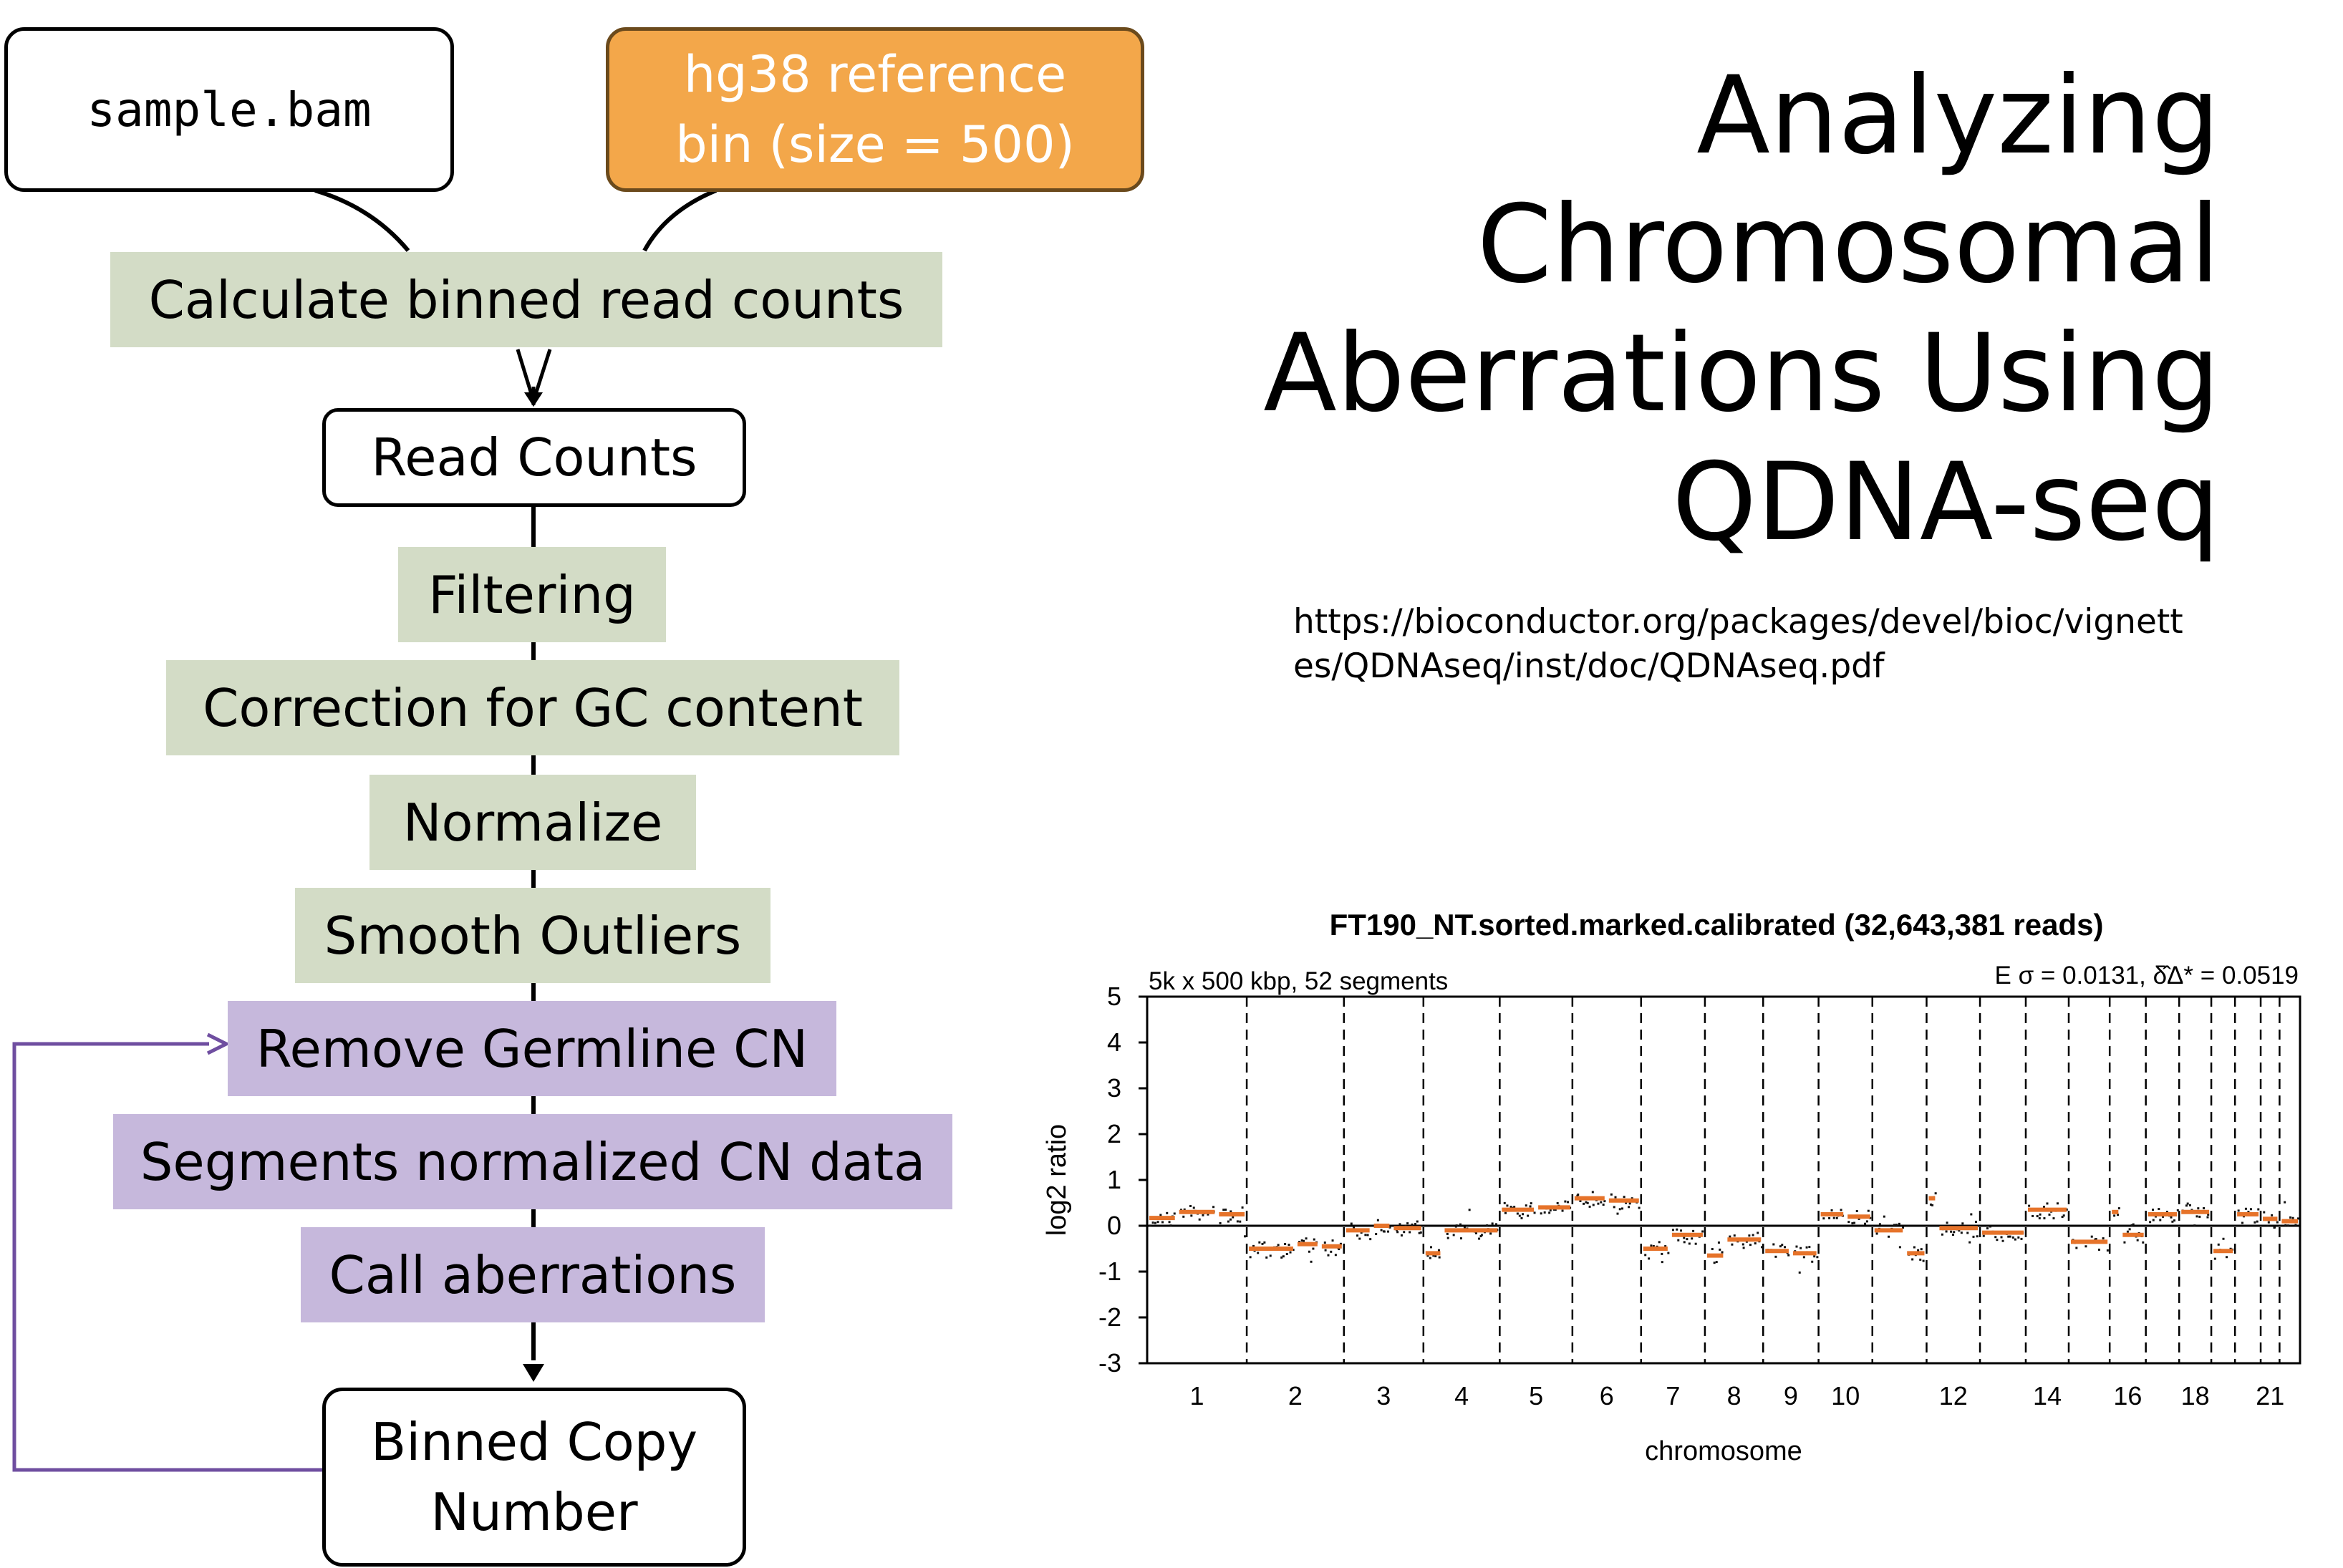 The width and height of the screenshot is (2343, 1568). I want to click on title-line-2: Chromosomal, so click(1848, 245).